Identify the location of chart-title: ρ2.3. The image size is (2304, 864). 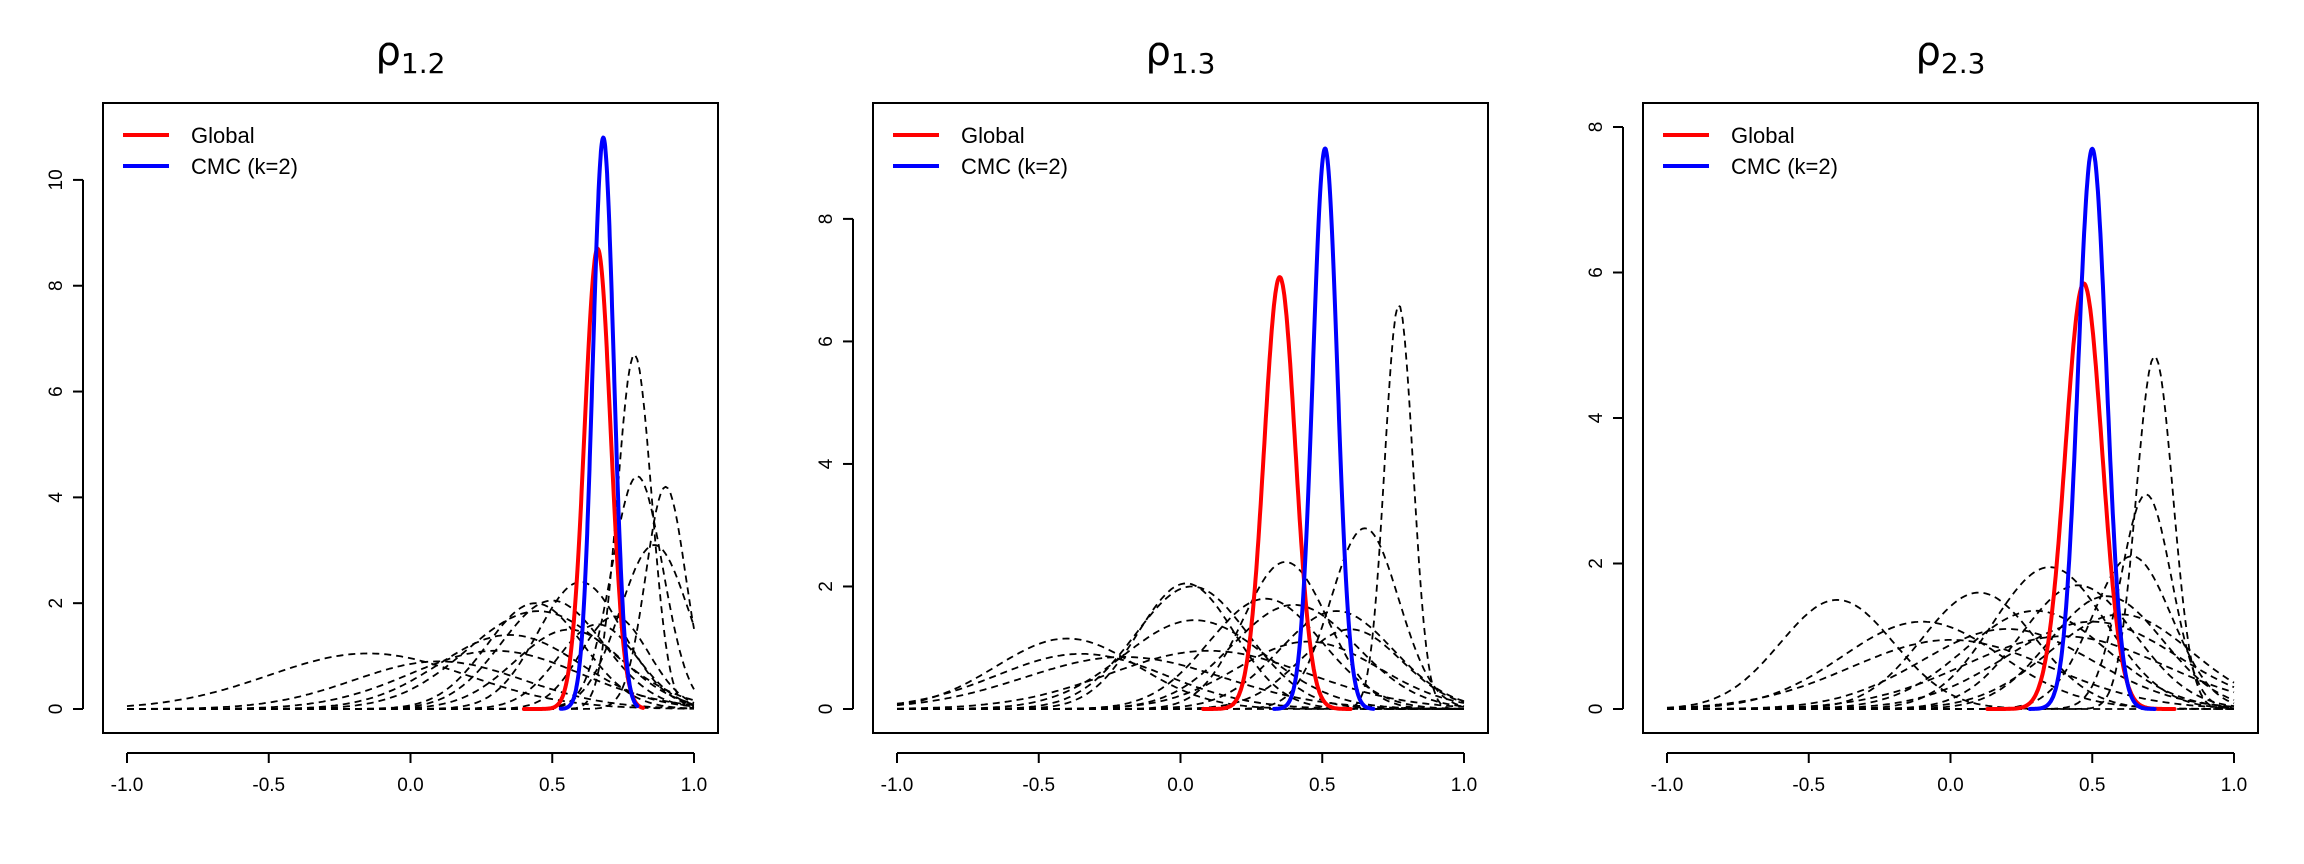
(1951, 54).